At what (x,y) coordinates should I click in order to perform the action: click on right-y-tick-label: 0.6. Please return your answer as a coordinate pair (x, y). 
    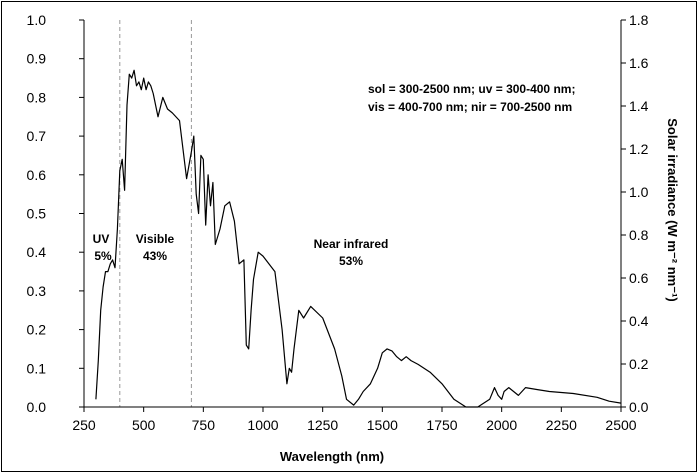
    Looking at the image, I should click on (639, 278).